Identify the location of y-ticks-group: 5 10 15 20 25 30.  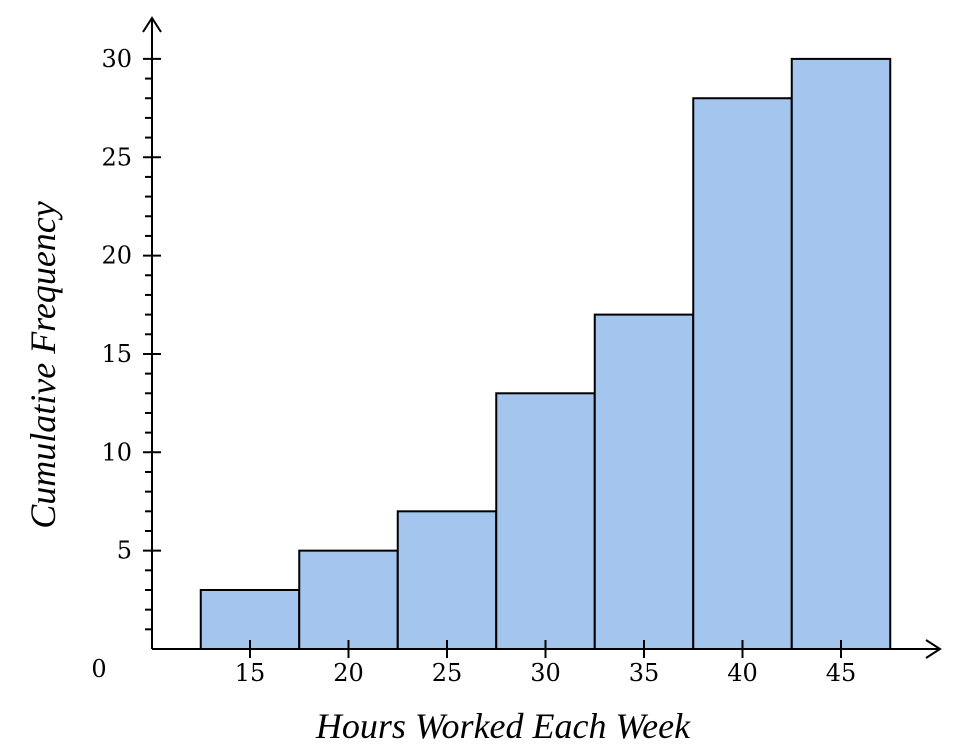
(131, 338).